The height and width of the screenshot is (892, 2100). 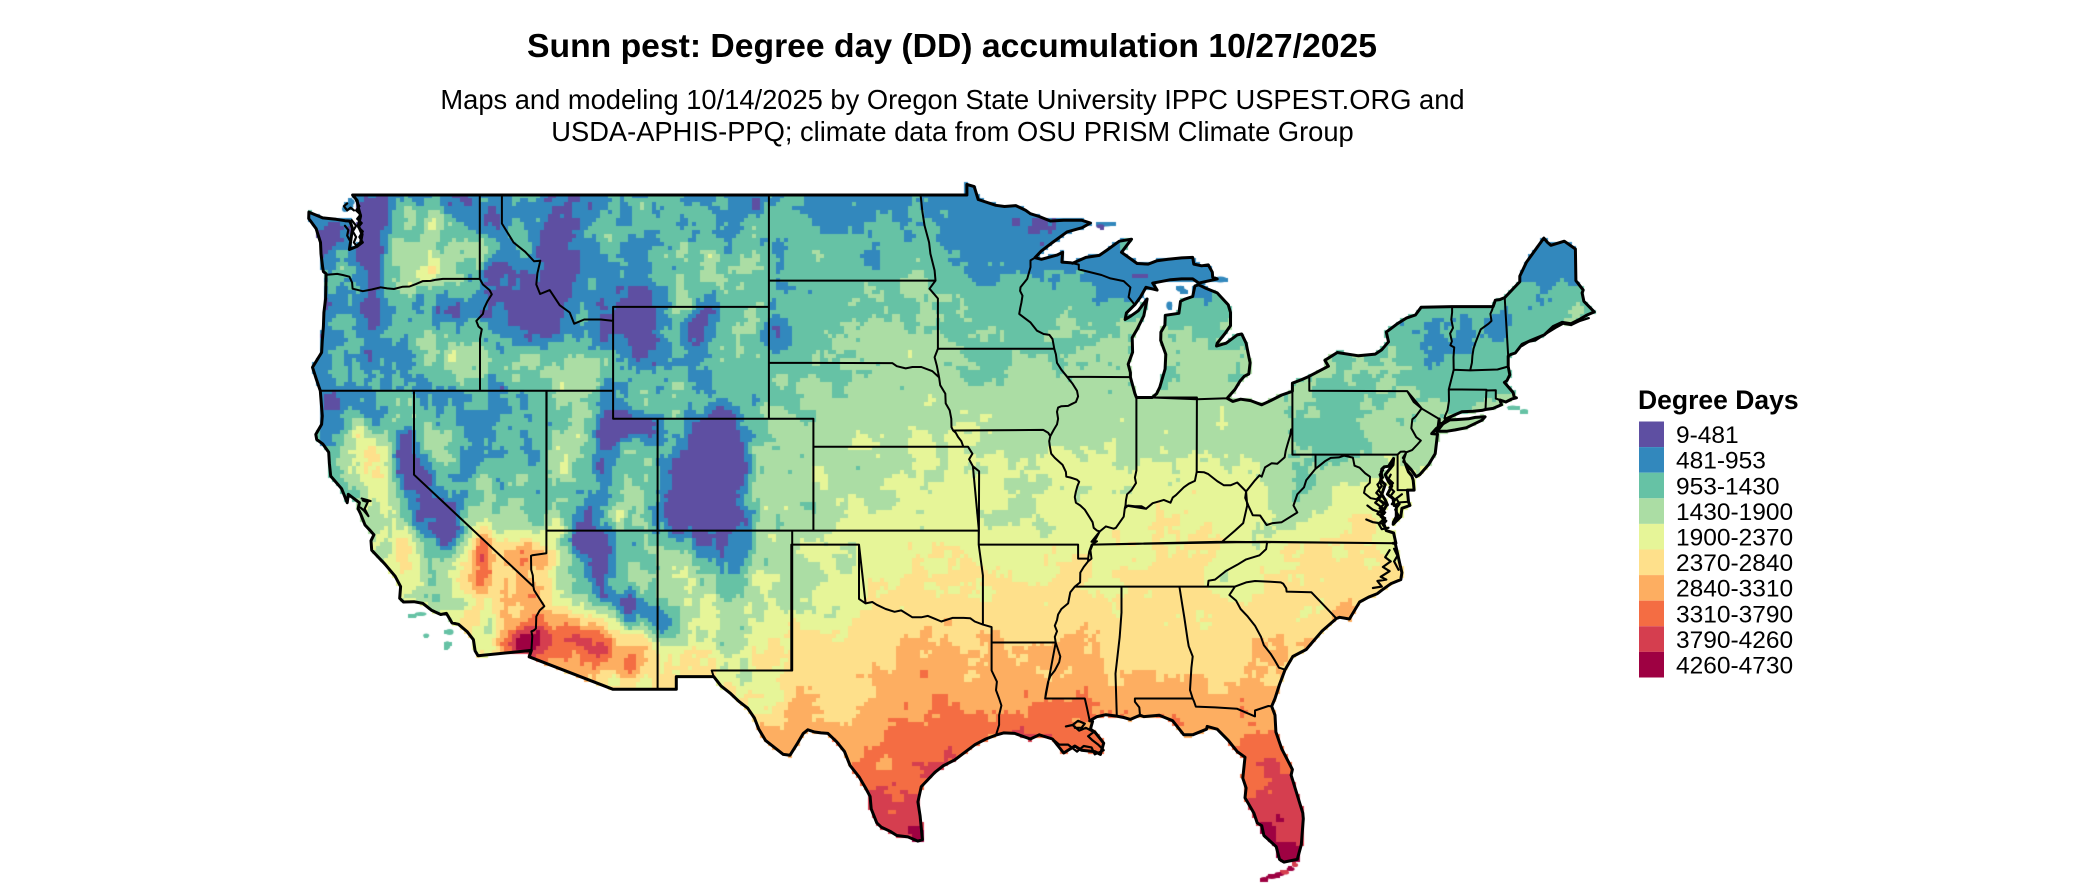 What do you see at coordinates (1734, 614) in the screenshot?
I see `svg-text: 3310-3790` at bounding box center [1734, 614].